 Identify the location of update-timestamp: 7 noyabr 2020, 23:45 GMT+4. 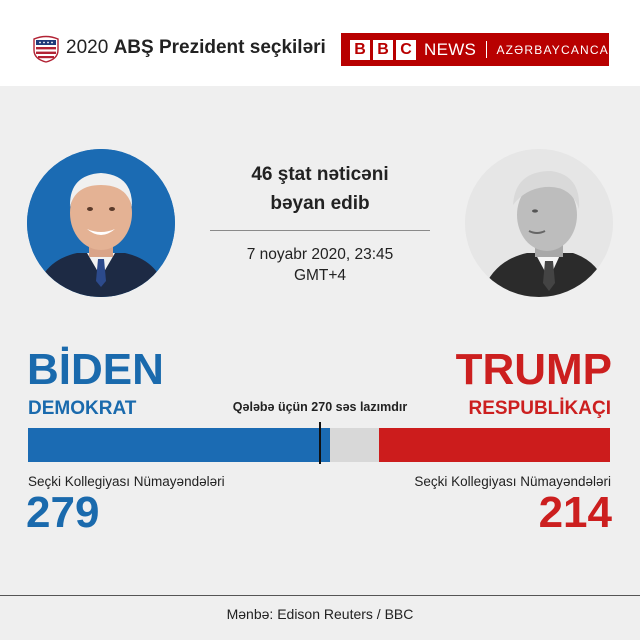
(320, 265).